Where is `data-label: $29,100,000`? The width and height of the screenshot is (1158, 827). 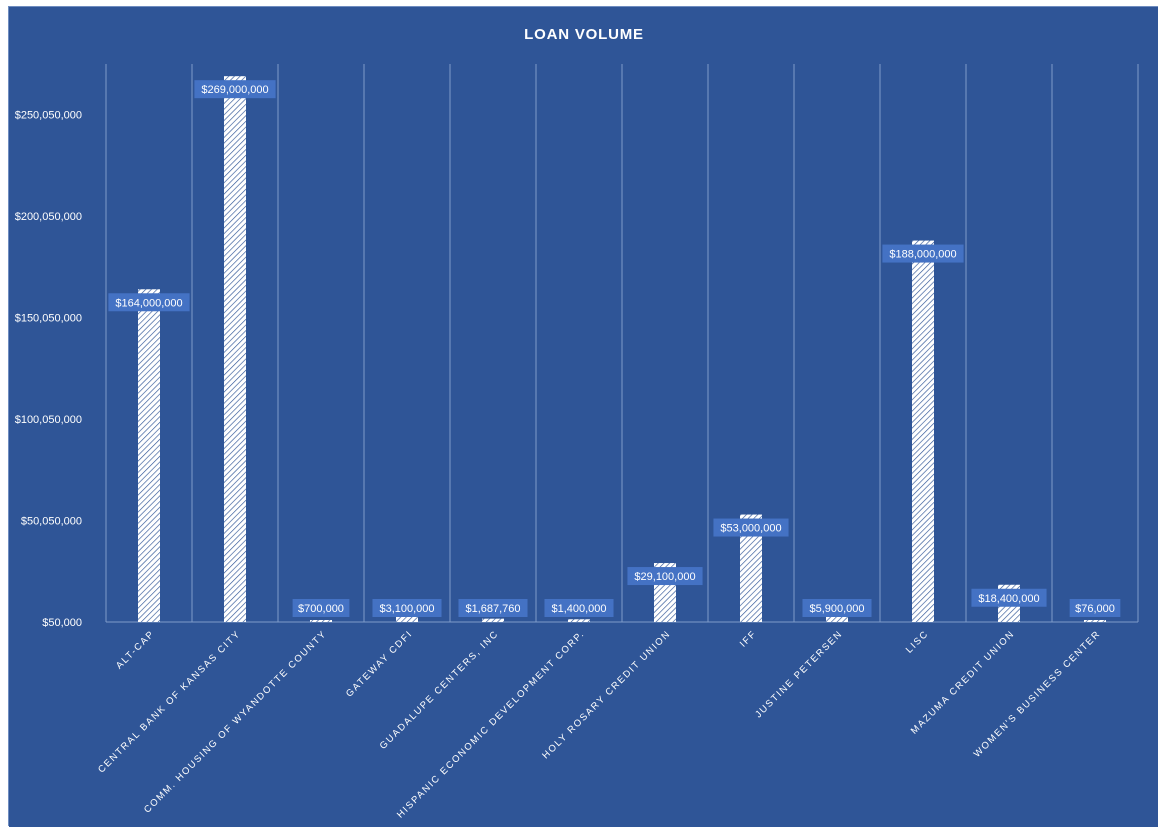
data-label: $29,100,000 is located at coordinates (664, 577).